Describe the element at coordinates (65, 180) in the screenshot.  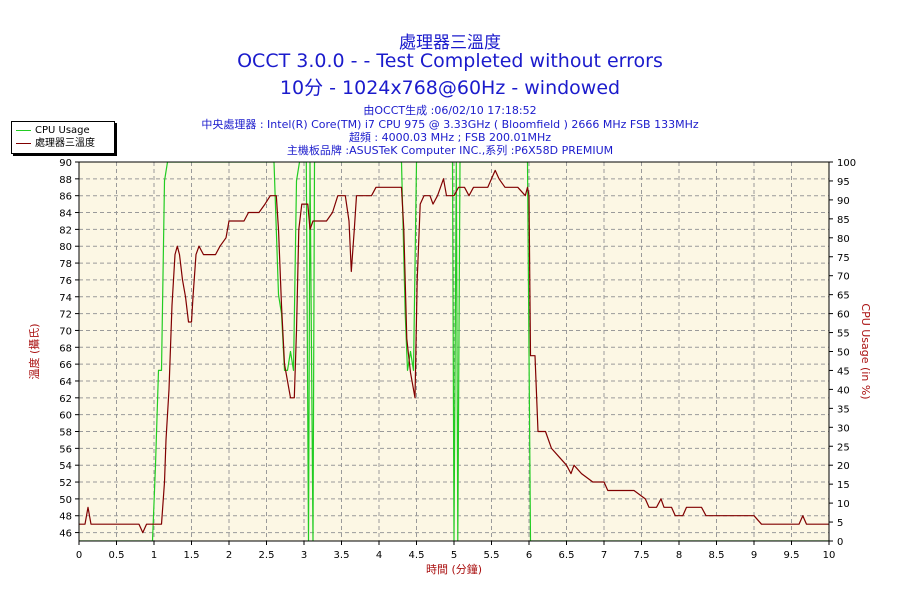
I see `y-left-tick-label: 88` at that location.